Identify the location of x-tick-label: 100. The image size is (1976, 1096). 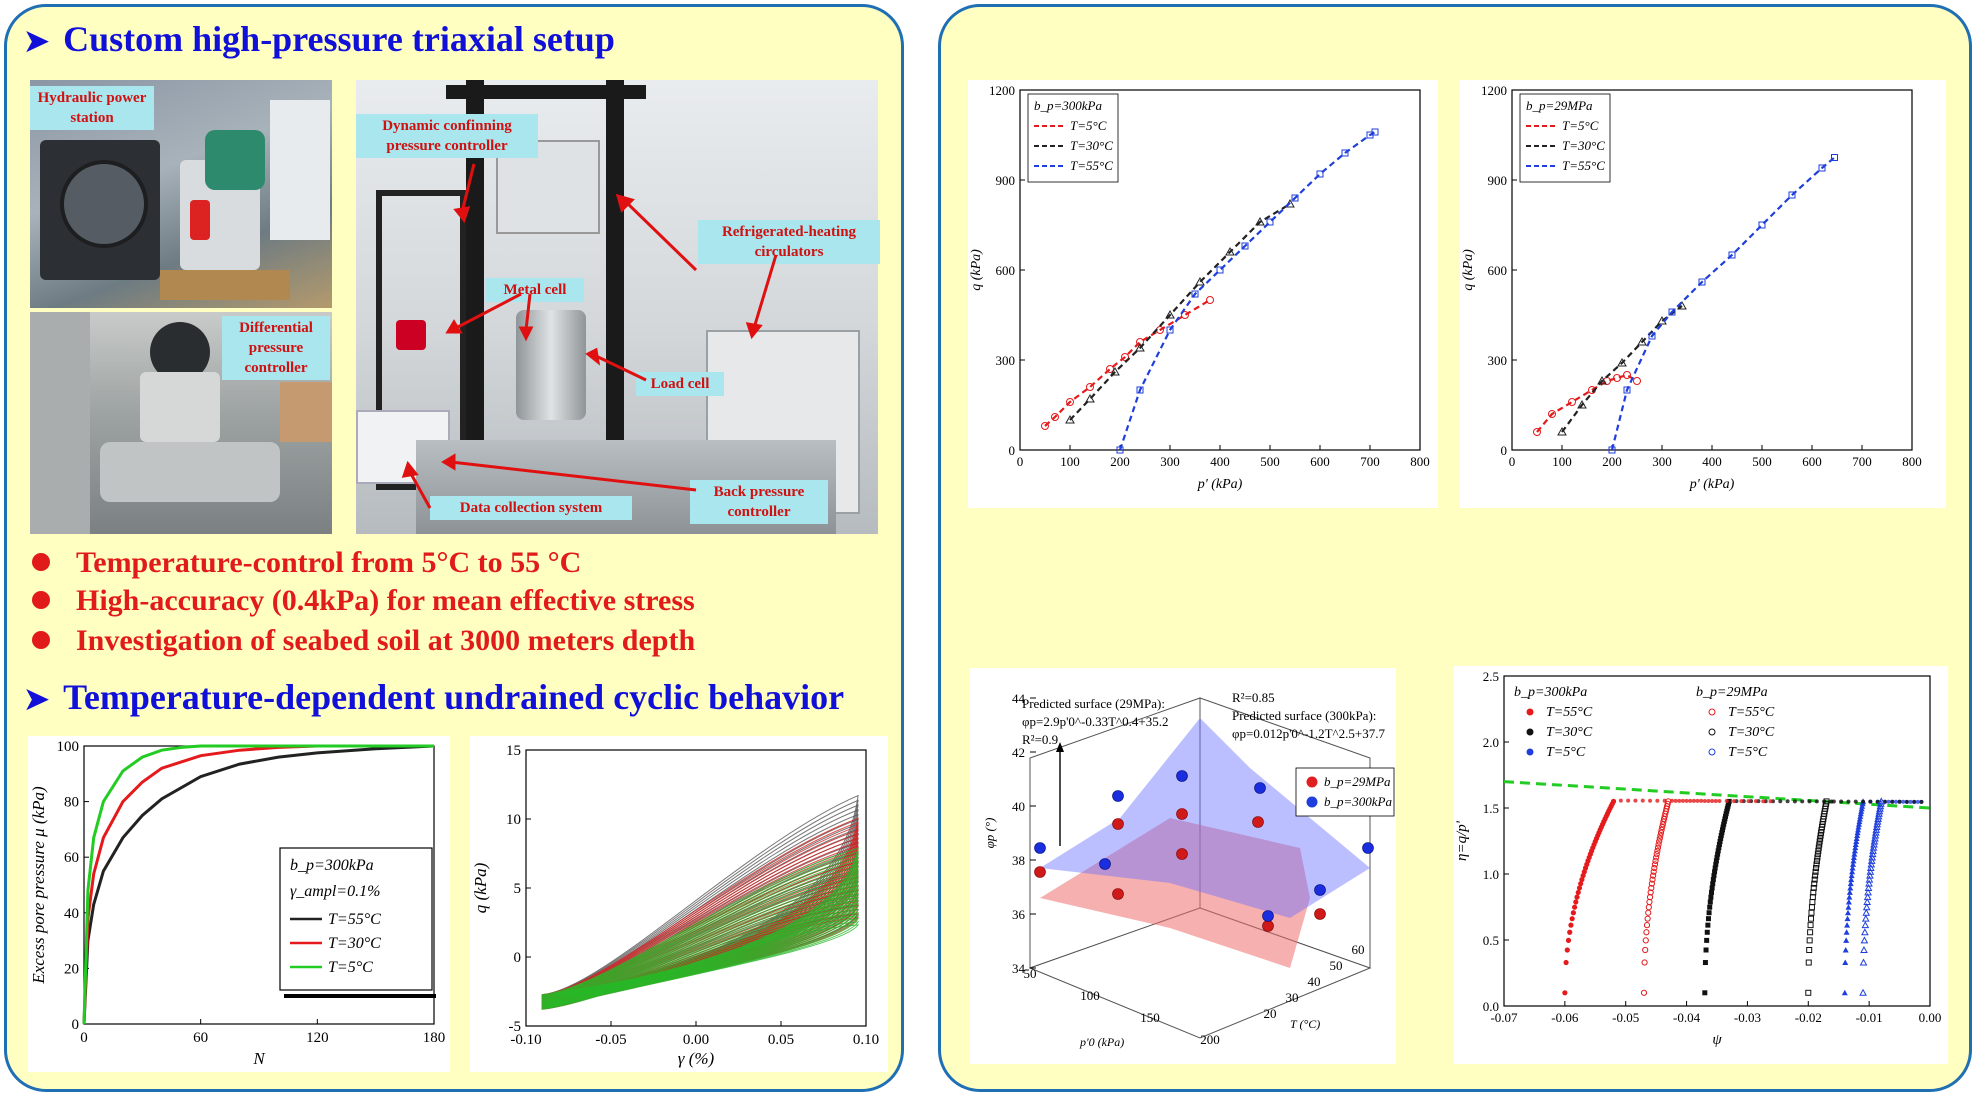
(1070, 461).